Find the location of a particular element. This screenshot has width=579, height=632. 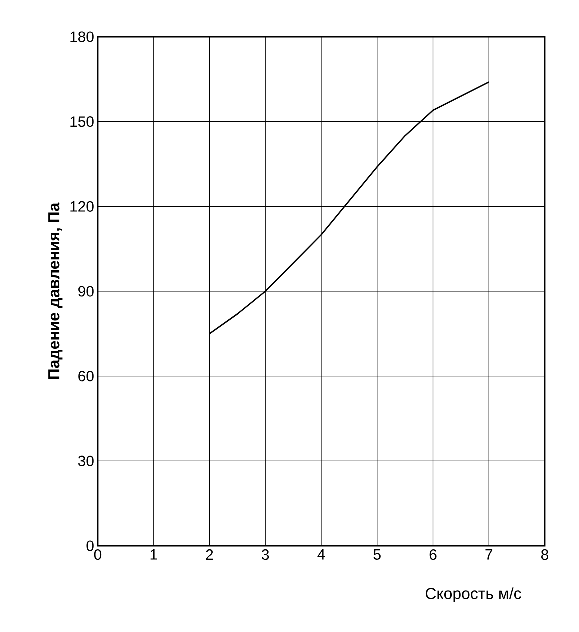

x-tick-label: 8 is located at coordinates (545, 555).